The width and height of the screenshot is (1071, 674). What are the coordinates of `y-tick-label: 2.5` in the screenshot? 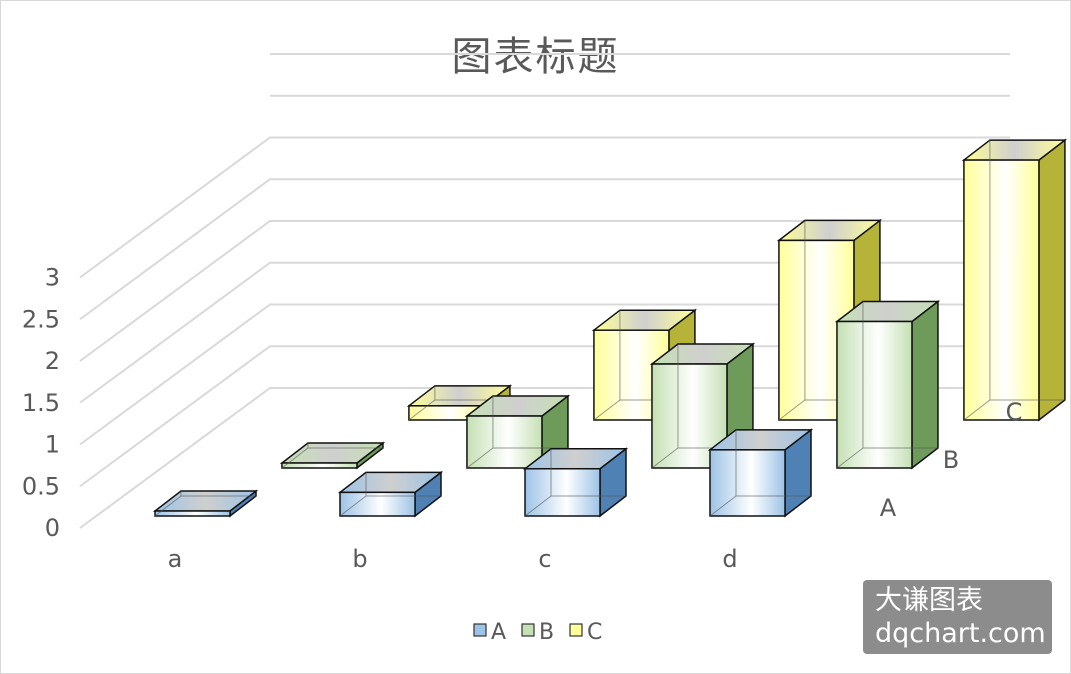 It's located at (41, 319).